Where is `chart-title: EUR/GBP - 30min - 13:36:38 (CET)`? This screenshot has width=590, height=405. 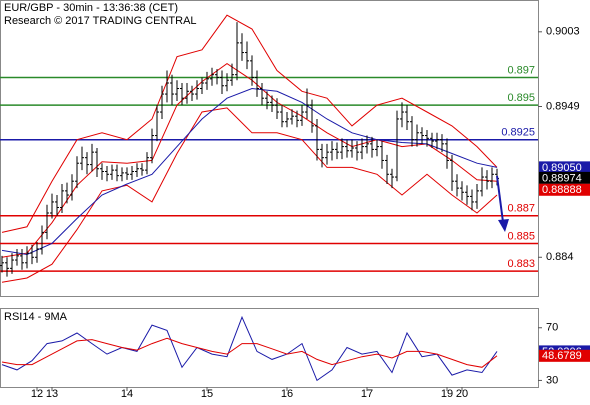
chart-title: EUR/GBP - 30min - 13:36:38 (CET) is located at coordinates (91, 8).